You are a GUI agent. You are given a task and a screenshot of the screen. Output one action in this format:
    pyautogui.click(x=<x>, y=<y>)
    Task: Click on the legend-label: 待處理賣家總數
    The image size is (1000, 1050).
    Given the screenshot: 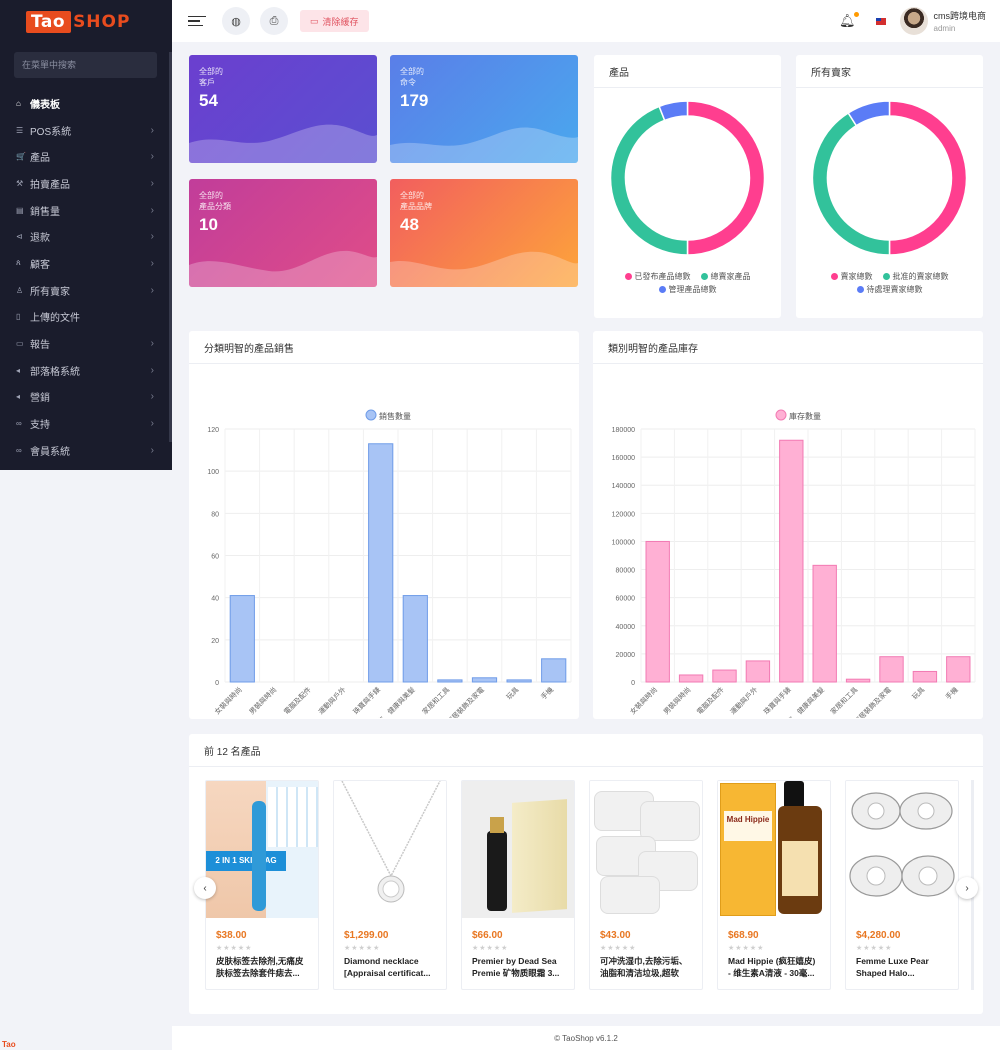 What is the action you would take?
    pyautogui.click(x=894, y=289)
    